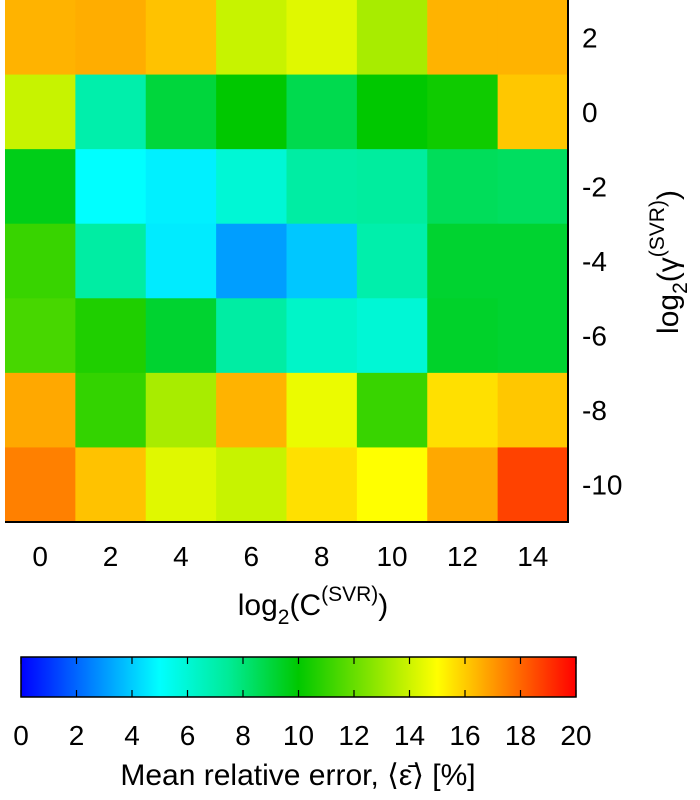  I want to click on y-tick-label: -4, so click(594, 261).